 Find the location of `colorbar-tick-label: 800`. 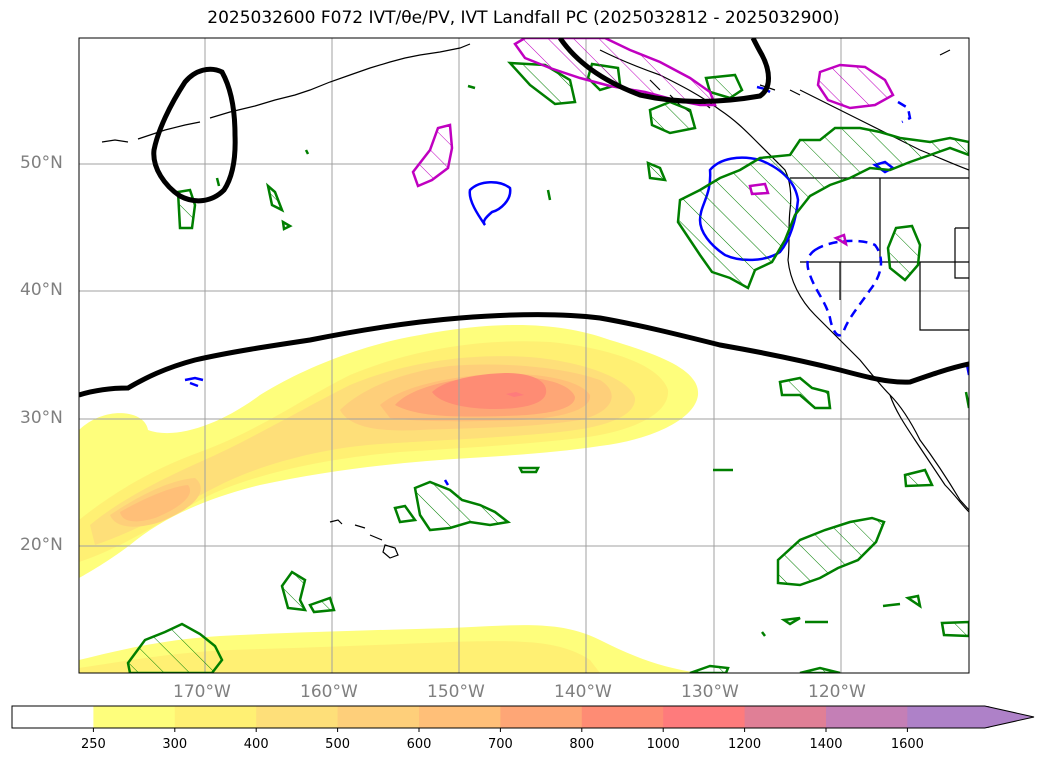

colorbar-tick-label: 800 is located at coordinates (581, 744).